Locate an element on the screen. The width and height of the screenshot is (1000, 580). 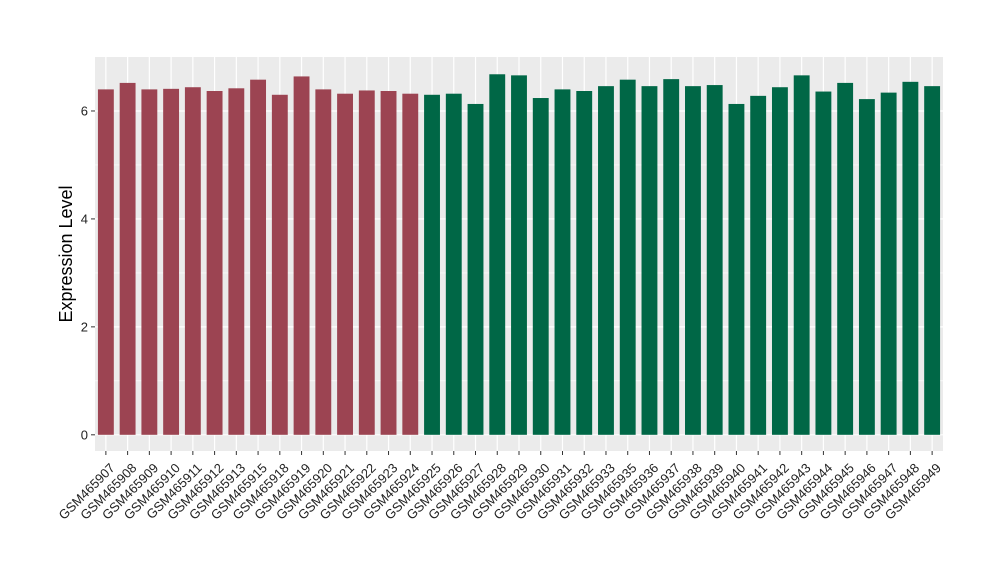
bar-GSM465918 is located at coordinates (279, 264).